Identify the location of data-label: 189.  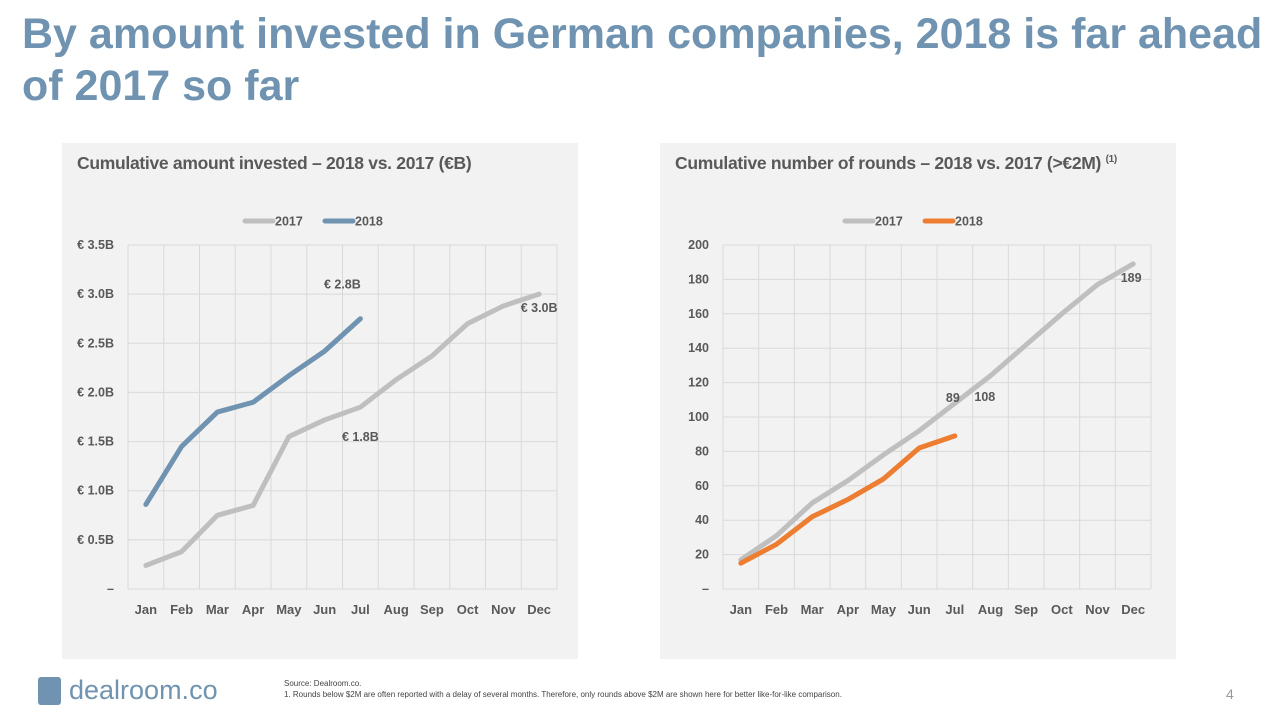
(1131, 278).